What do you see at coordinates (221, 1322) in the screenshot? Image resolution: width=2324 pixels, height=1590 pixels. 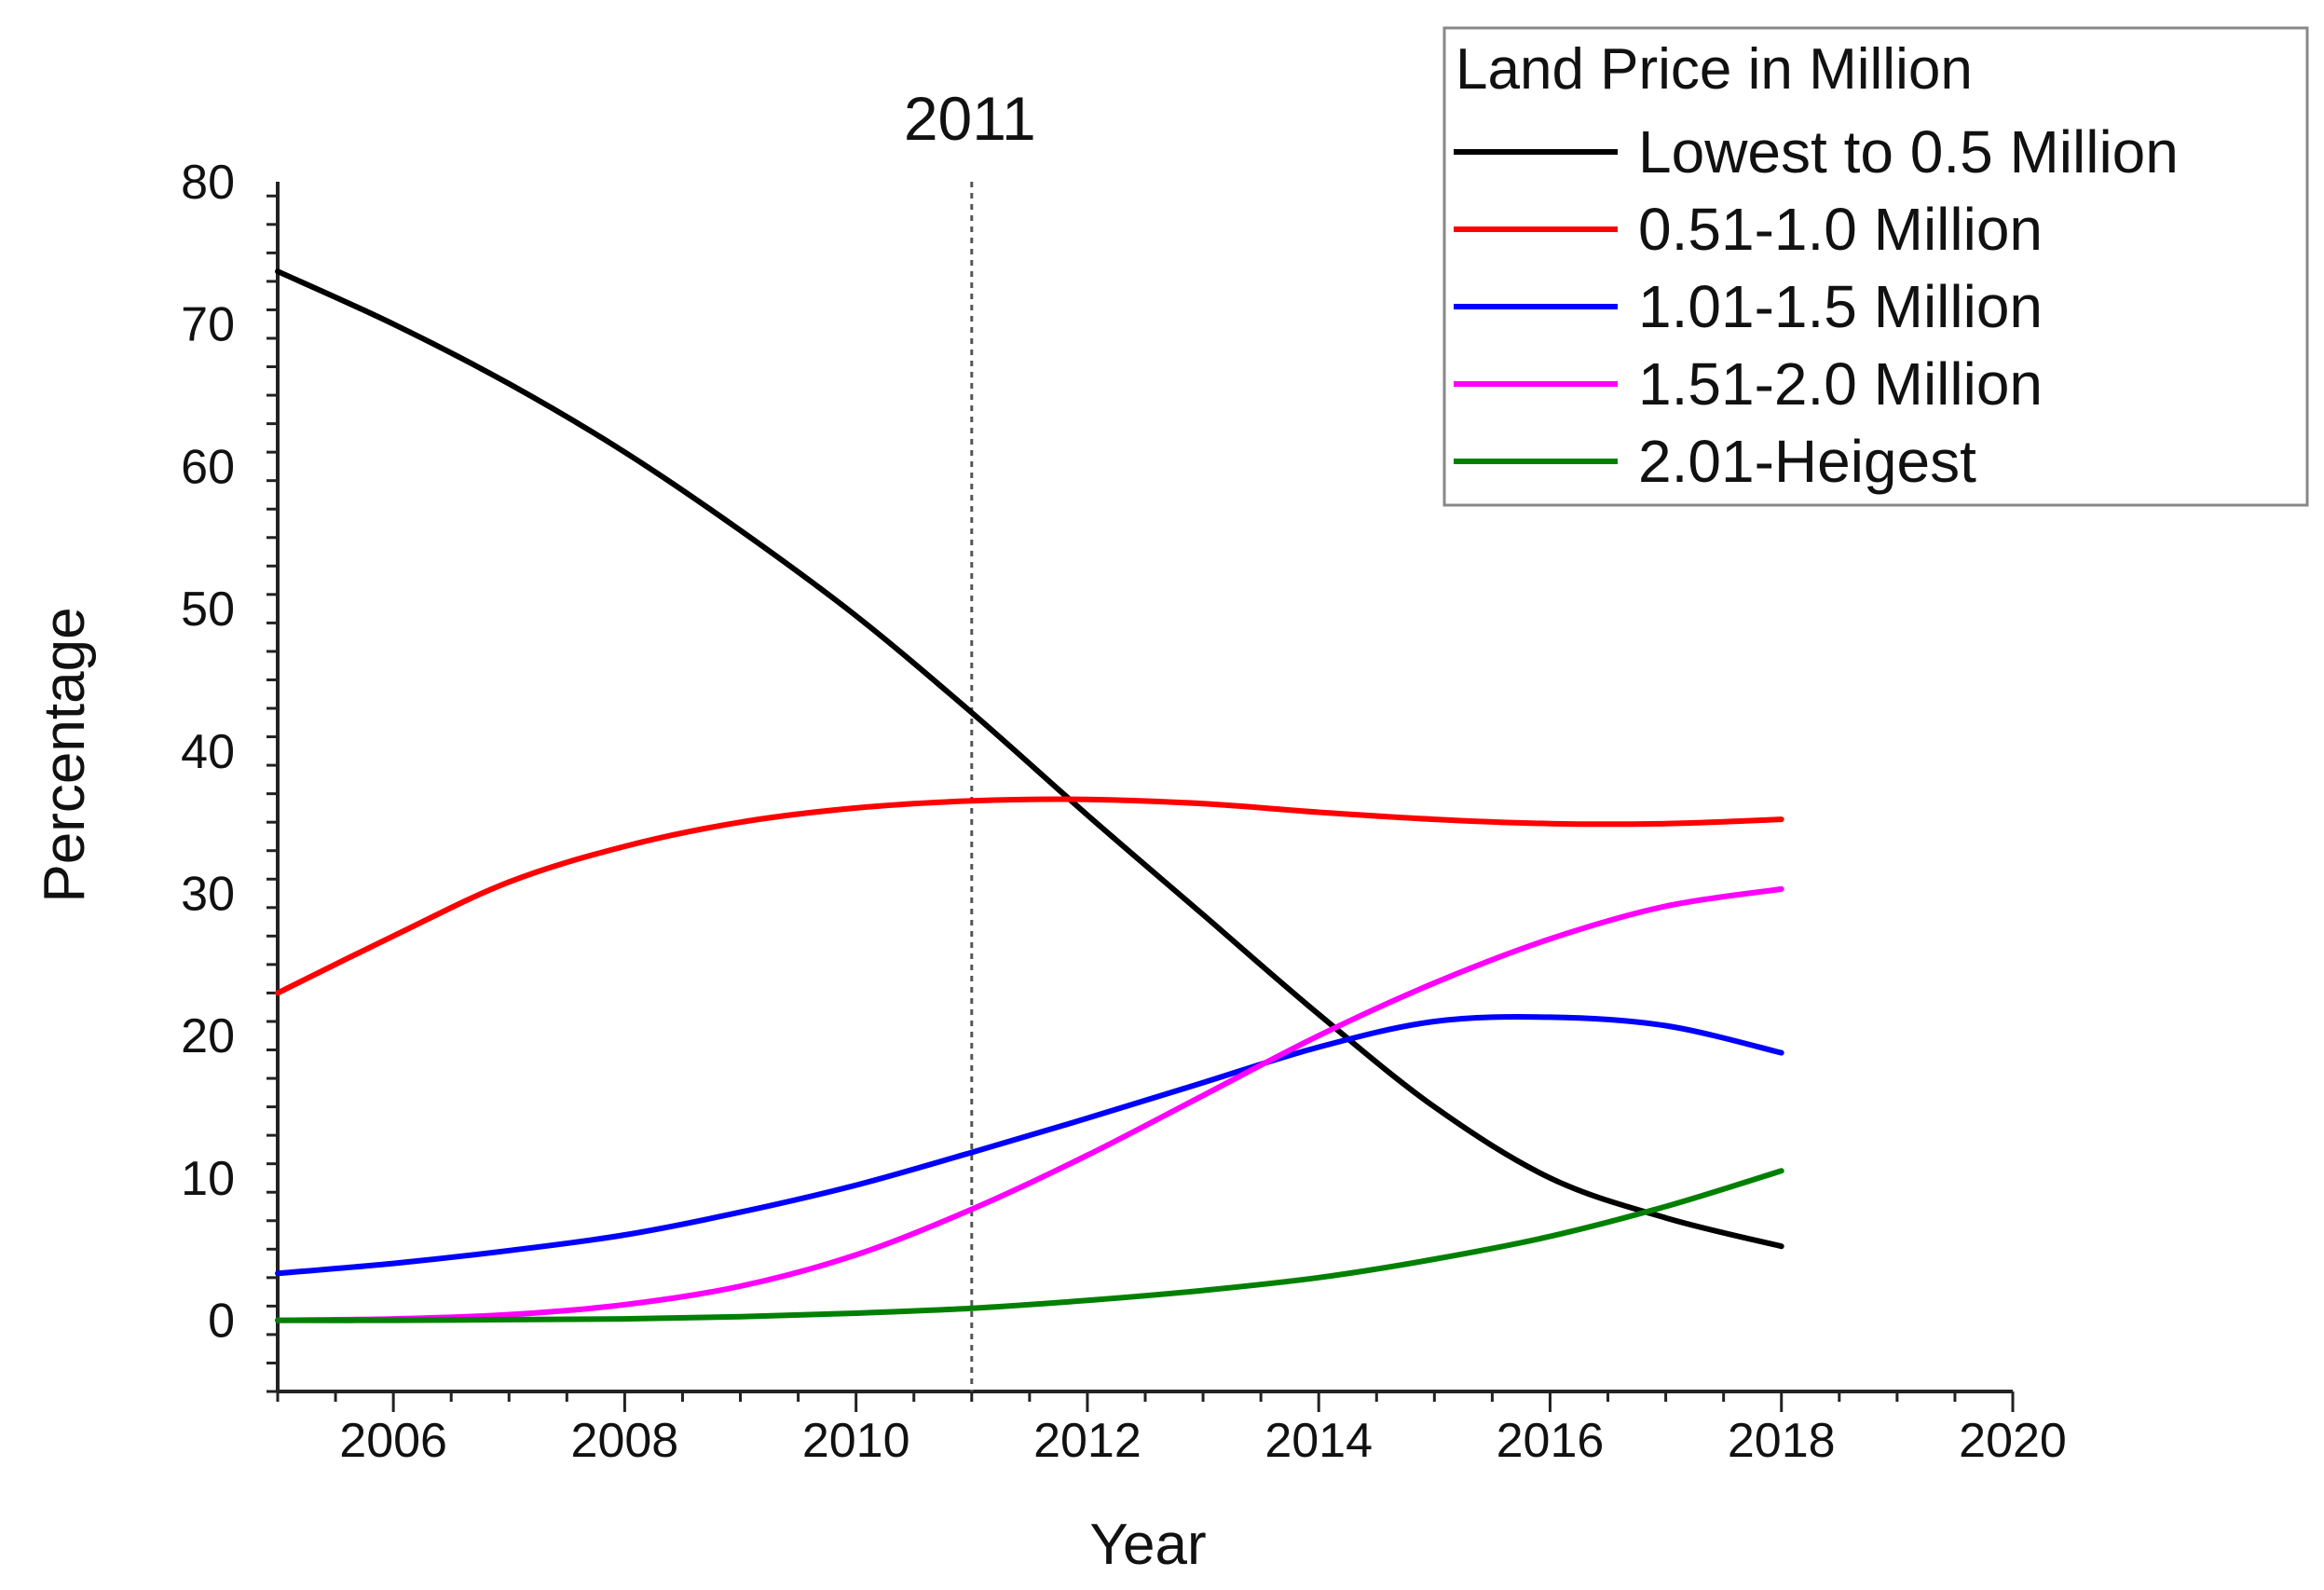 I see `y-tick-label: 0` at bounding box center [221, 1322].